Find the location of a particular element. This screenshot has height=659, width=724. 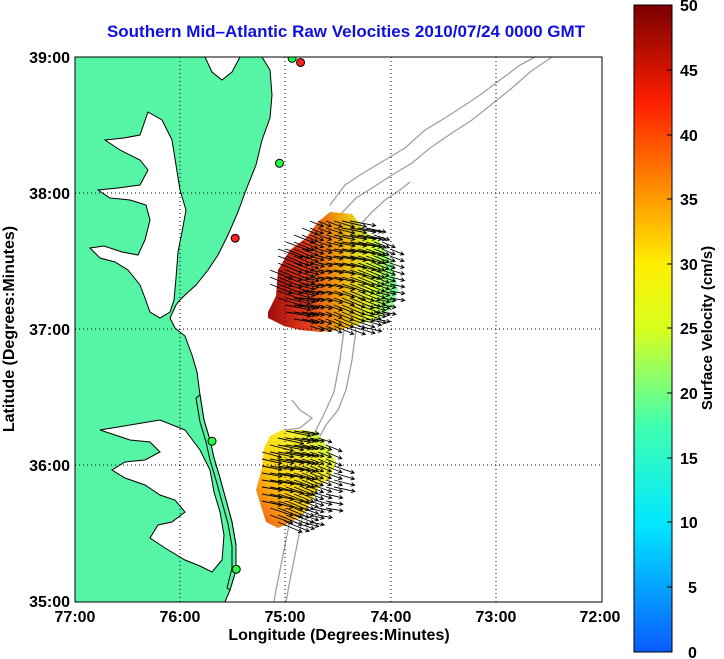

colorbar-tick-label: 15 is located at coordinates (689, 459).